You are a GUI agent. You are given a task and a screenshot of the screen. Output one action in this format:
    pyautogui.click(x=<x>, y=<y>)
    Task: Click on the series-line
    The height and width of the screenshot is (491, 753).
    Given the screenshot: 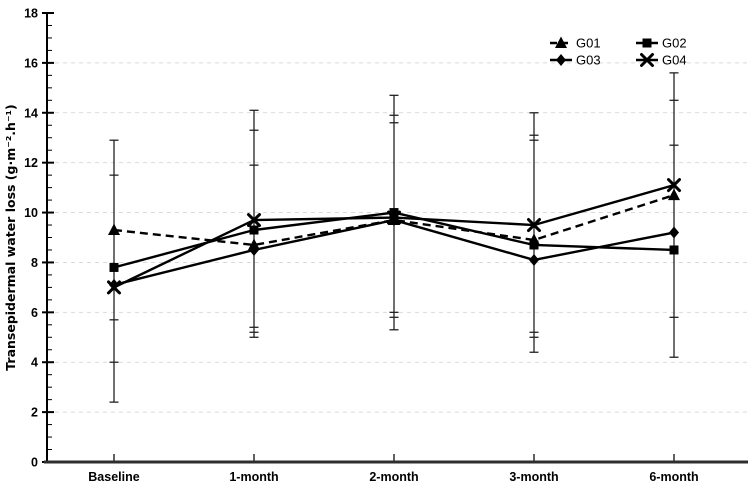 What is the action you would take?
    pyautogui.click(x=394, y=220)
    